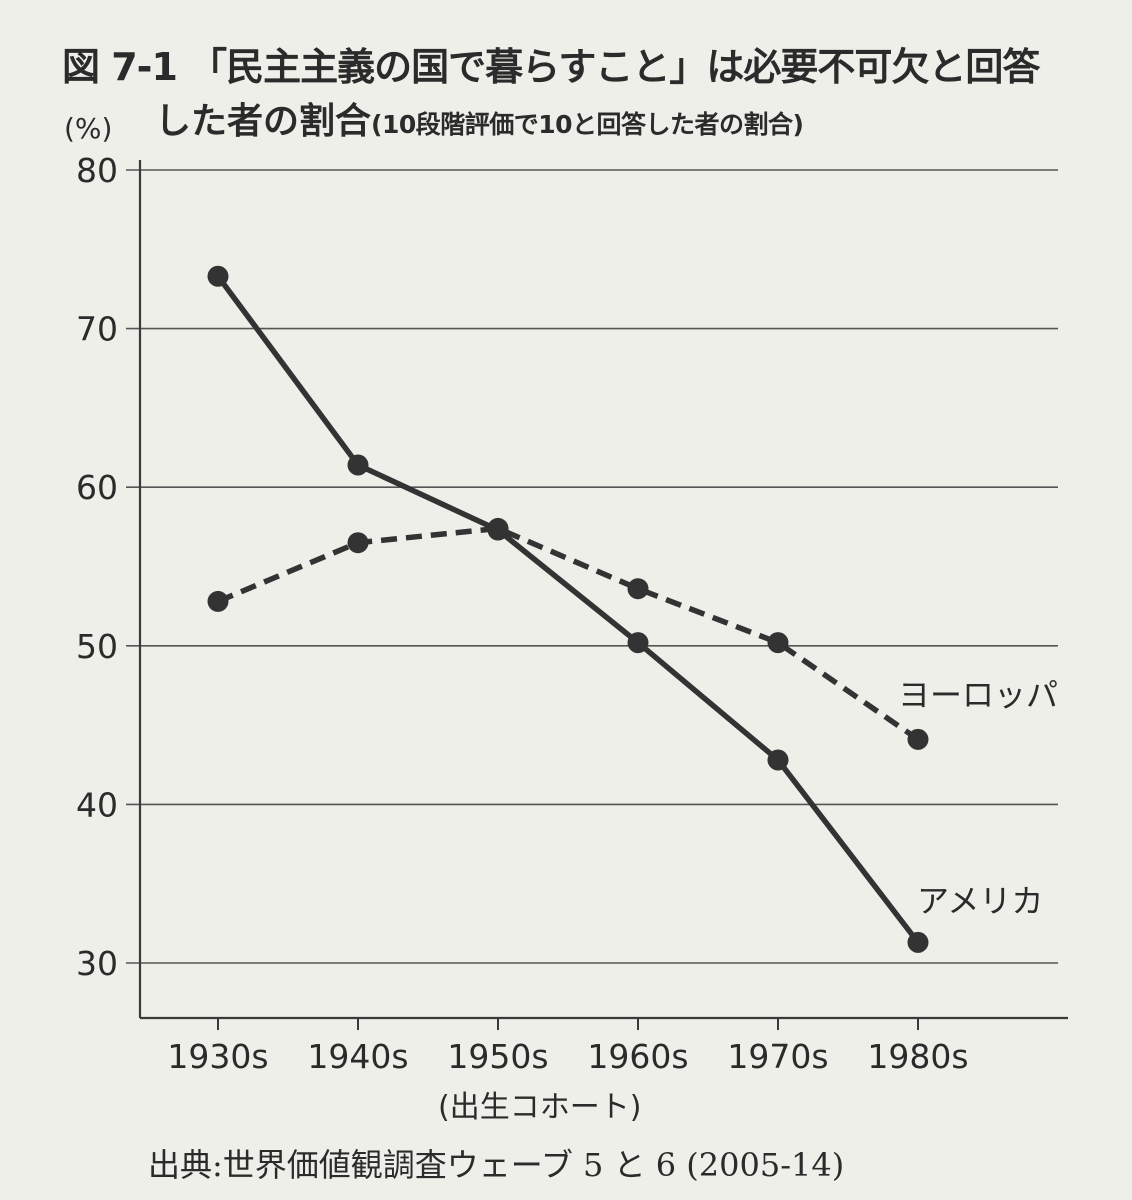 The width and height of the screenshot is (1132, 1200). I want to click on x-tick-label-1970s: 1970s, so click(777, 1056).